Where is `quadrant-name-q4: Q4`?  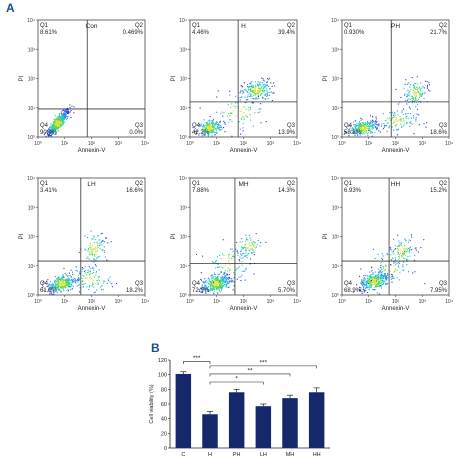 quadrant-name-q4: Q4 is located at coordinates (44, 284).